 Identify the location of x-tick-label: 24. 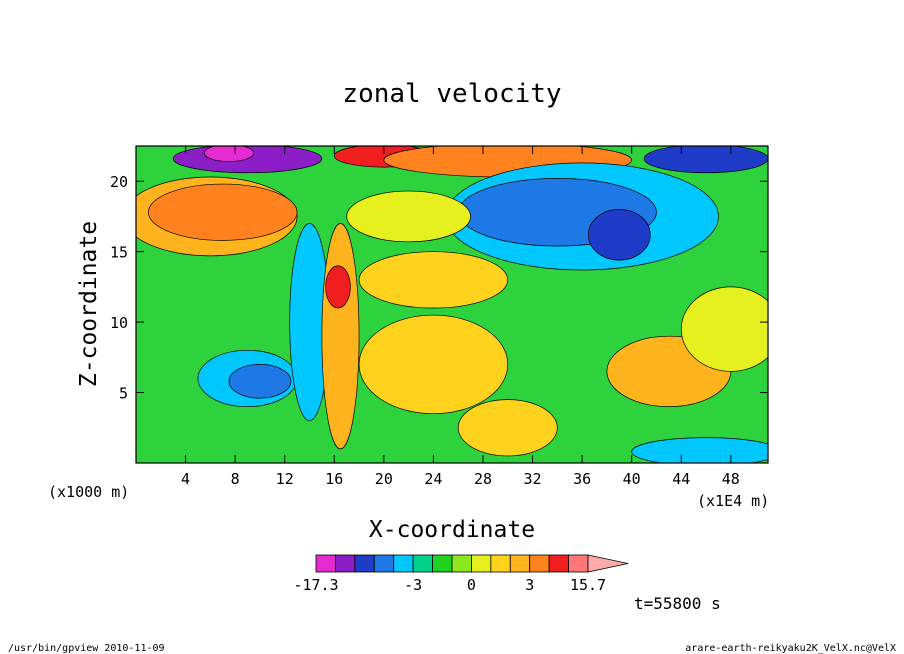
(433, 479).